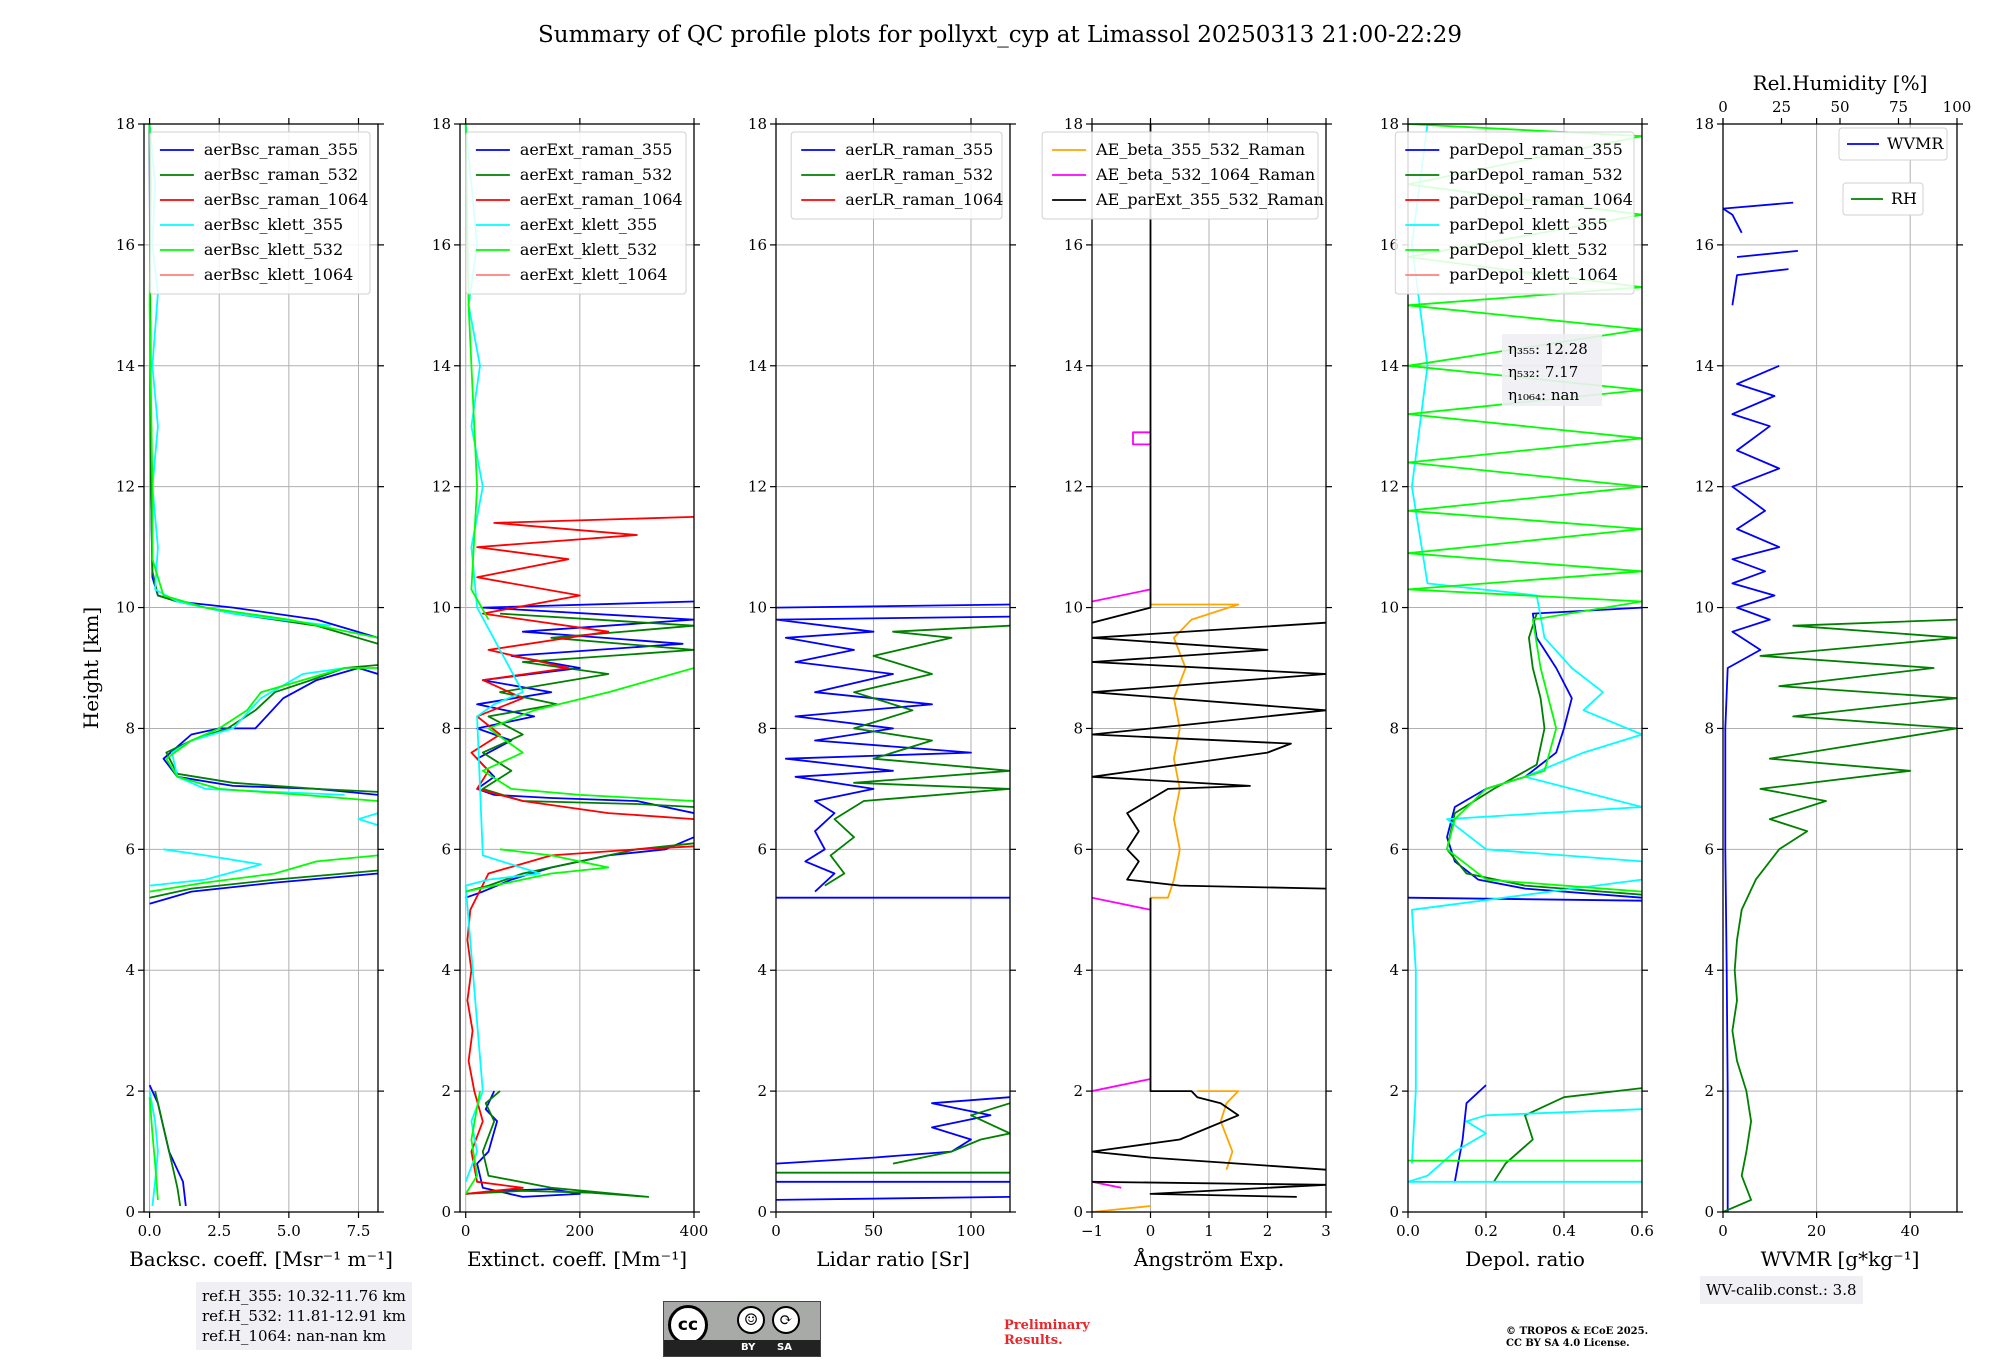 The image size is (2000, 1360). I want to click on top-x-tick-label: 100, so click(1957, 107).